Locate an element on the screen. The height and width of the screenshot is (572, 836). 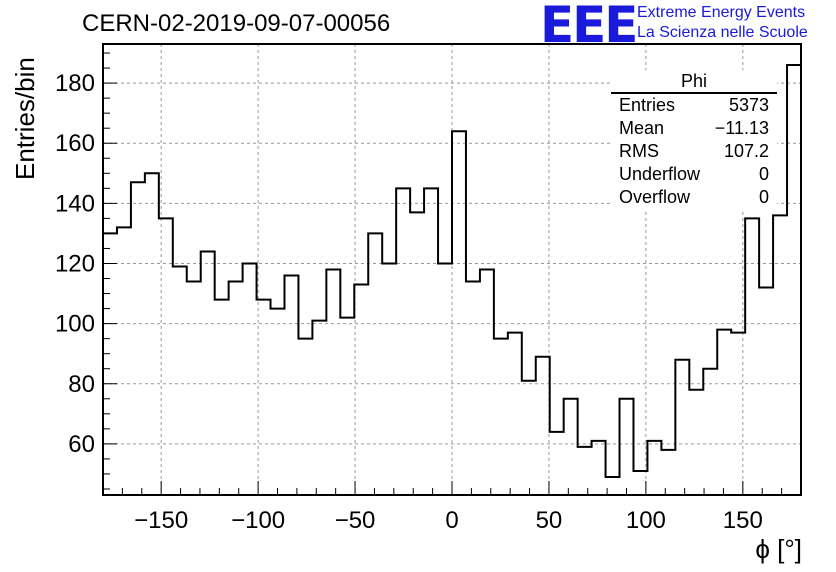
stats-title: Phi is located at coordinates (694, 82).